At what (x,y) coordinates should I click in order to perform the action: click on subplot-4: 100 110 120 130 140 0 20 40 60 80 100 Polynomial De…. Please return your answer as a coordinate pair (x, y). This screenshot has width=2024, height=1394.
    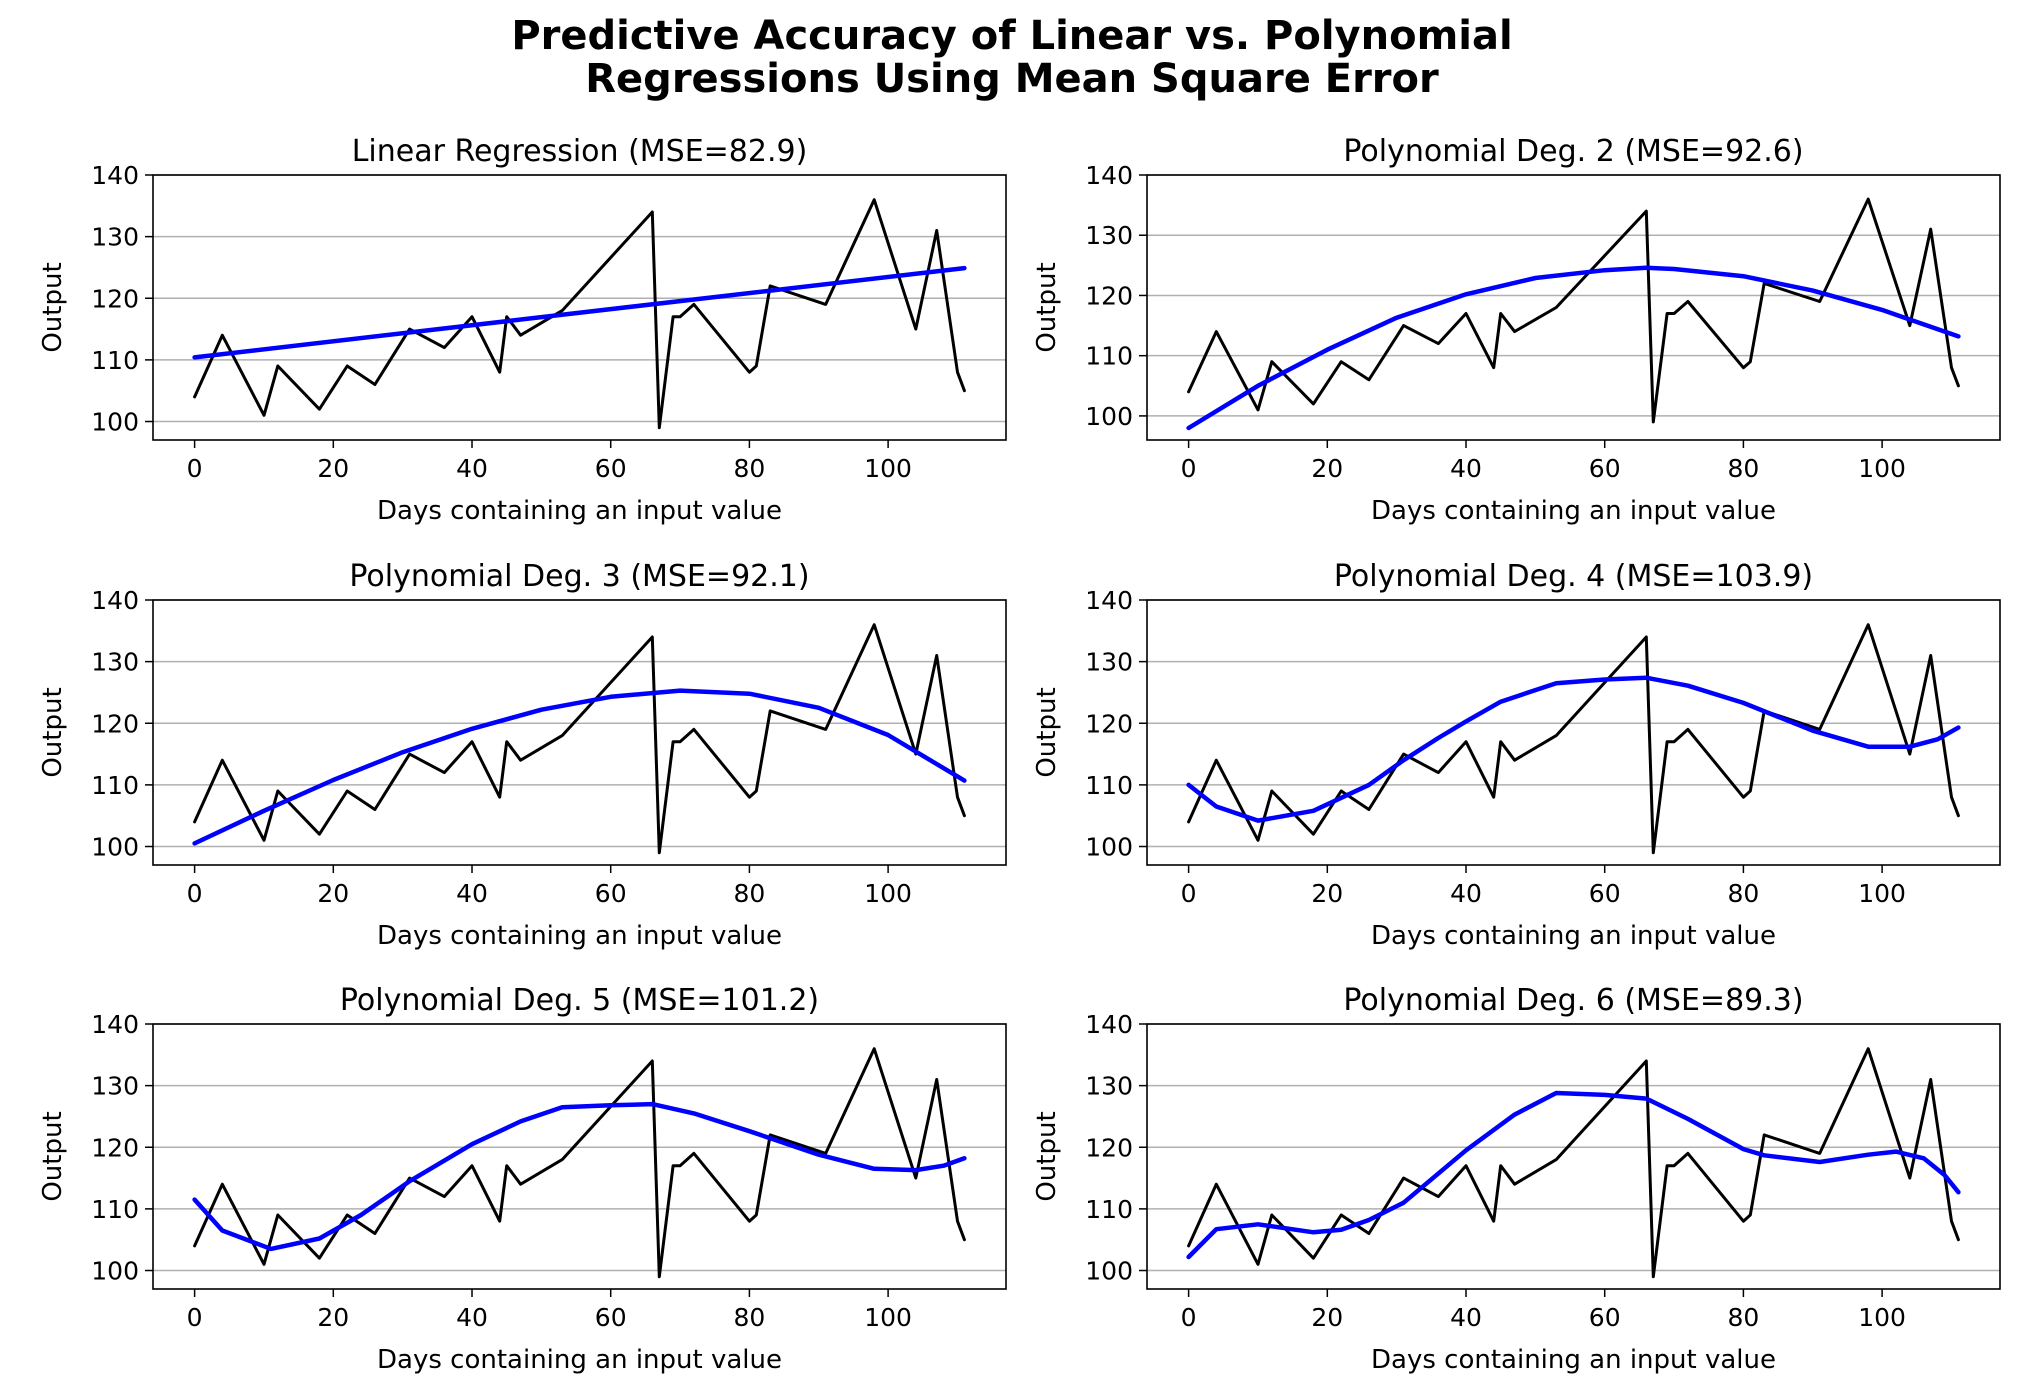
    Looking at the image, I should click on (1516, 755).